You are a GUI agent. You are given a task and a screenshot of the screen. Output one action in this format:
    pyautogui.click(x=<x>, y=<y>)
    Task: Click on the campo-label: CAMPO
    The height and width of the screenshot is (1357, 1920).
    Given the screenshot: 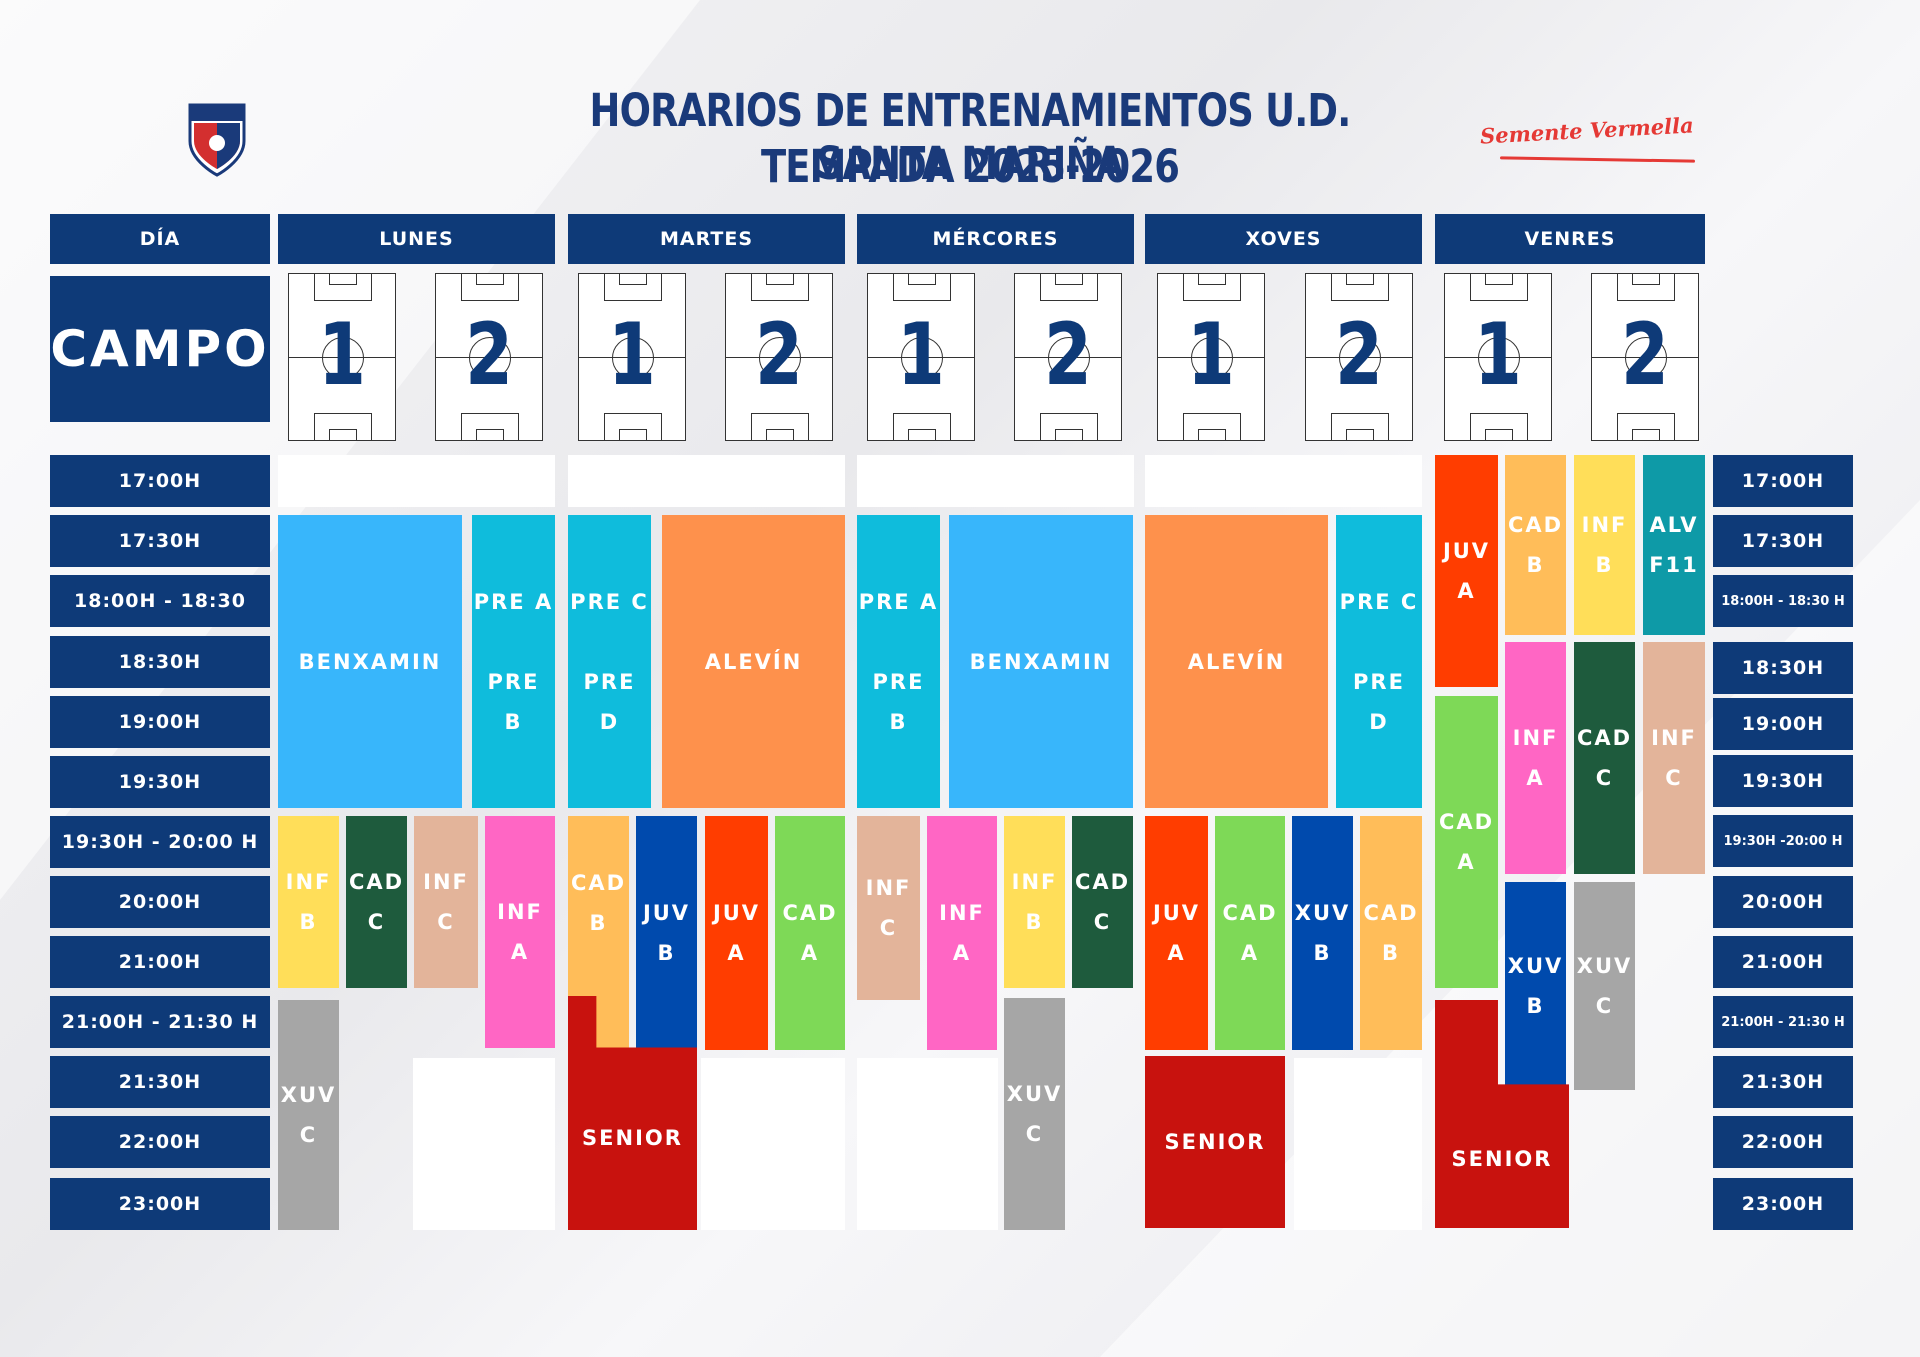 What is the action you would take?
    pyautogui.click(x=160, y=349)
    